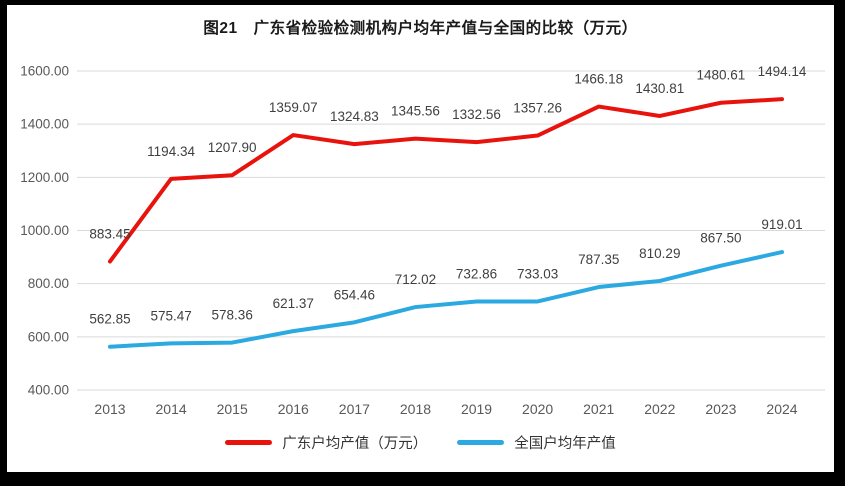  I want to click on legend-item-guangdong: 广东户均产值（万元）, so click(326, 442).